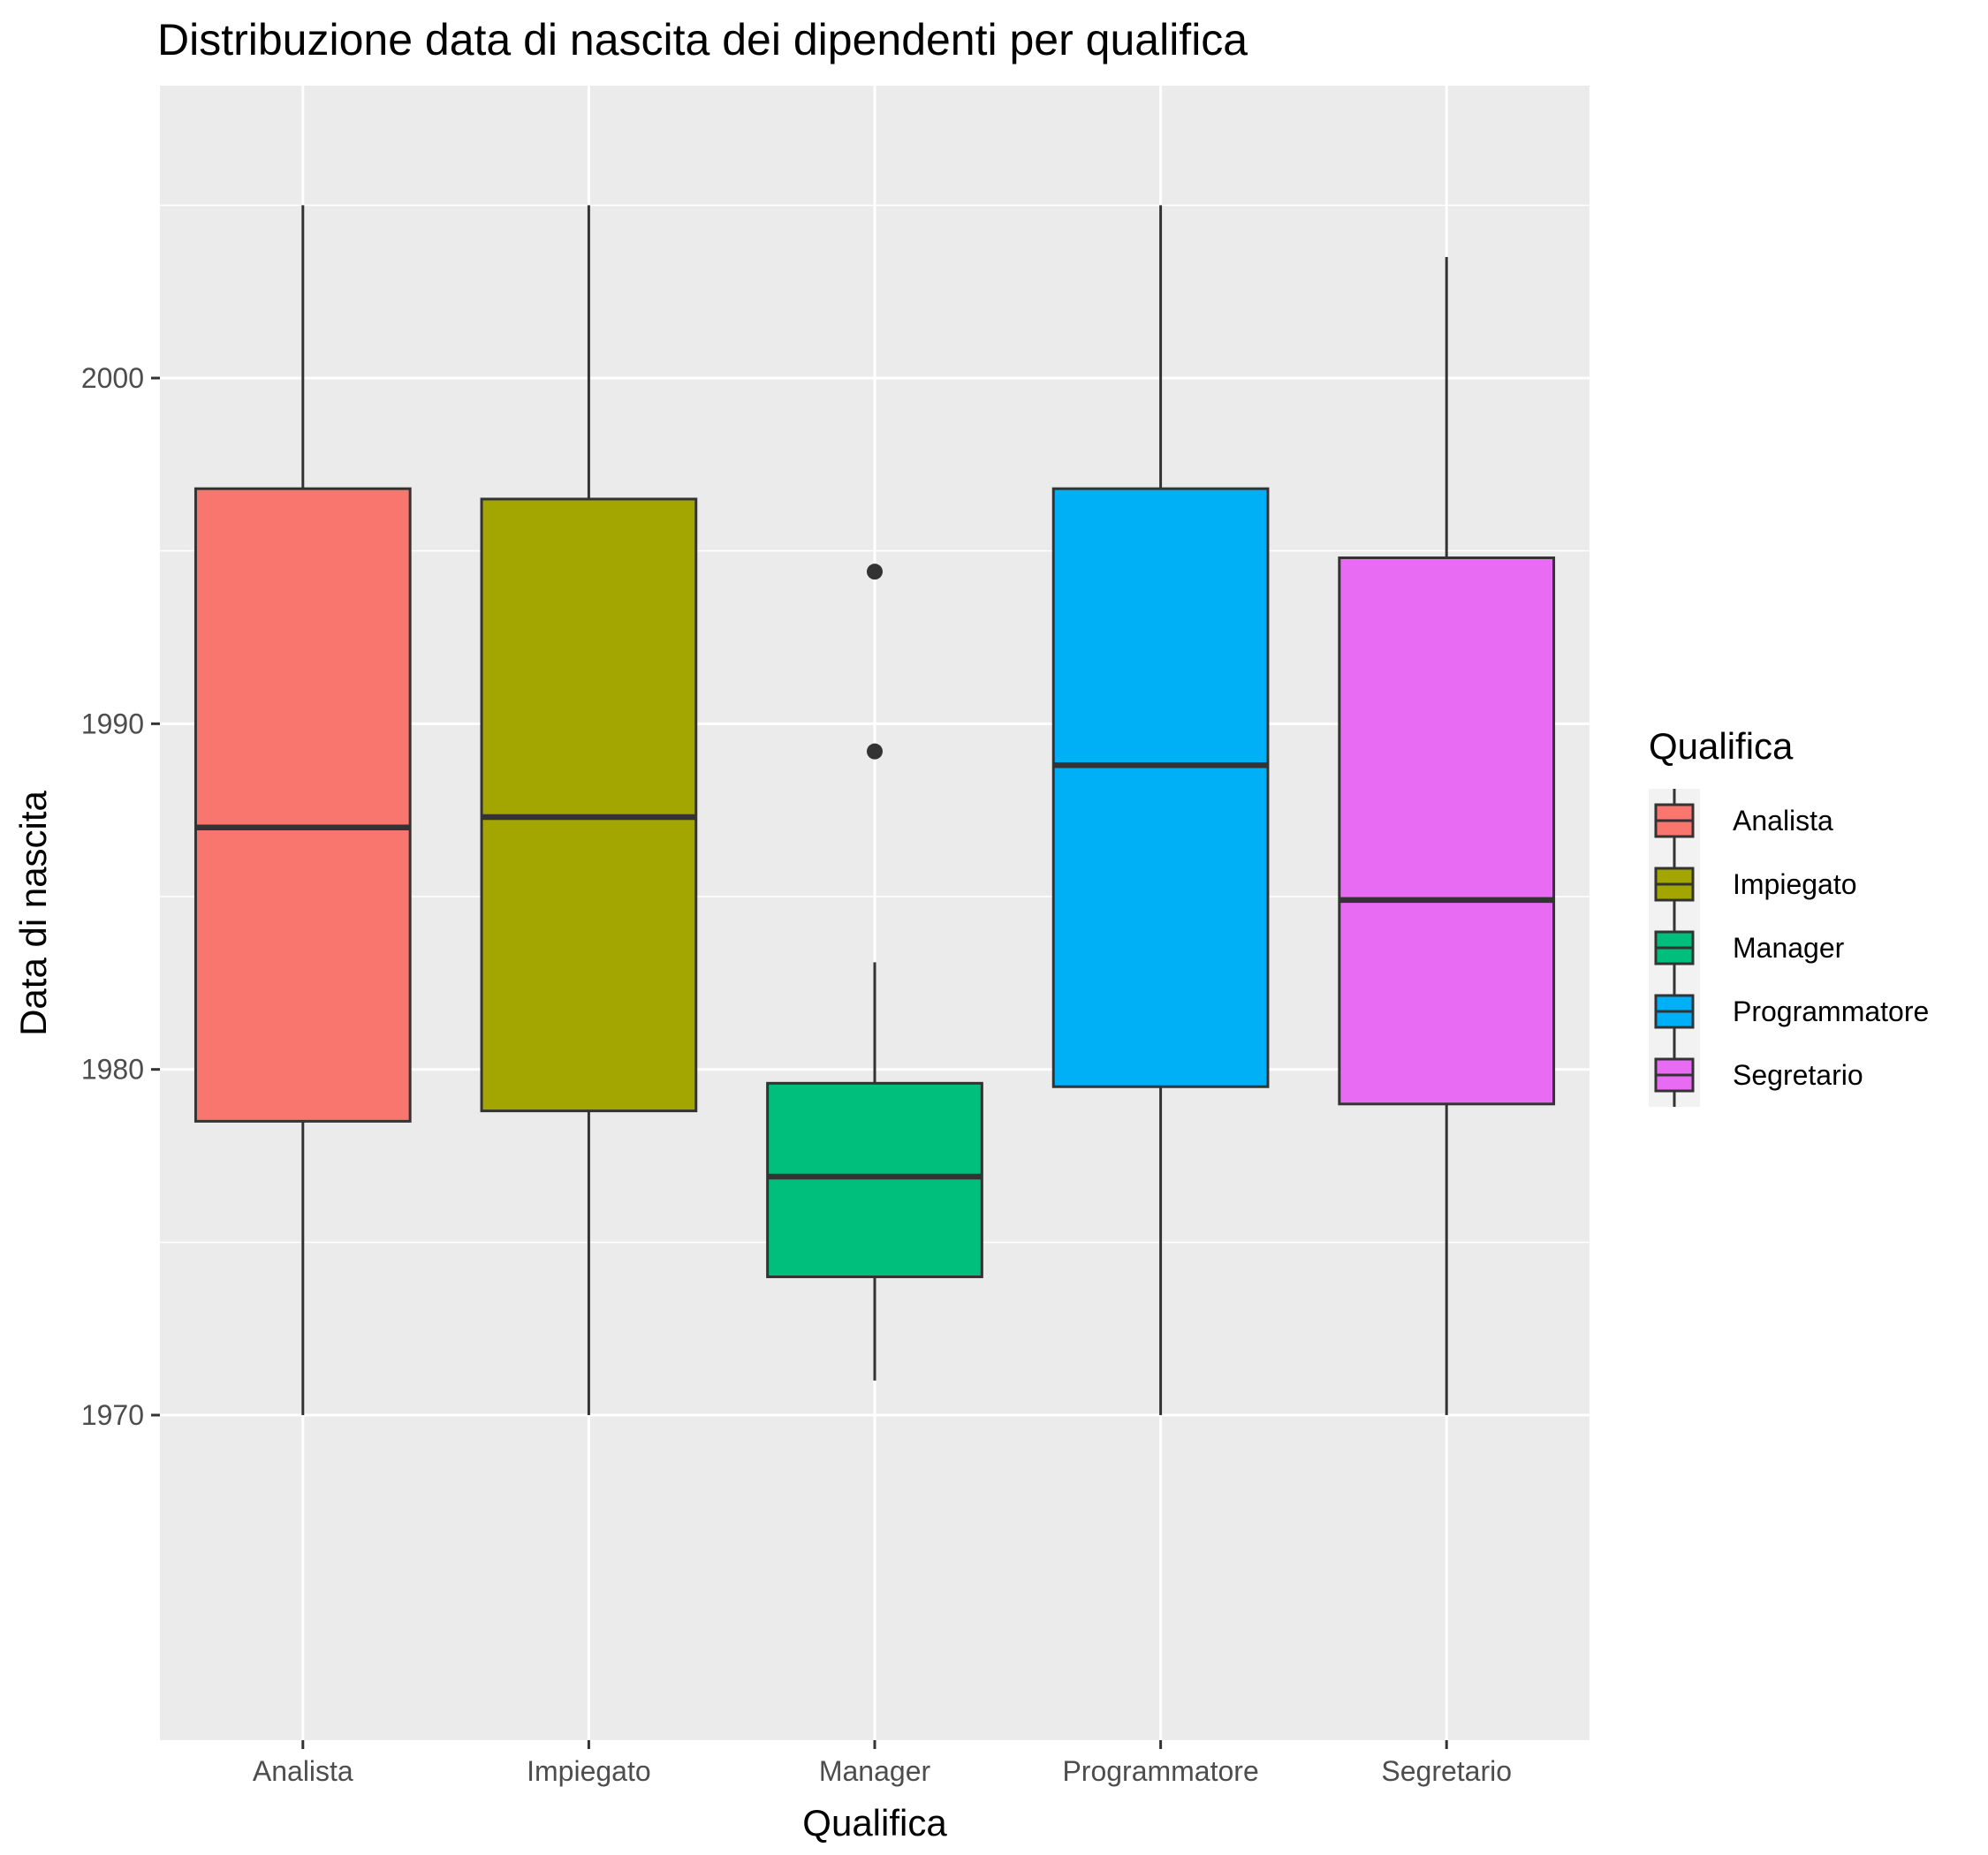  What do you see at coordinates (112, 1415) in the screenshot?
I see `y-tick-label: 1970` at bounding box center [112, 1415].